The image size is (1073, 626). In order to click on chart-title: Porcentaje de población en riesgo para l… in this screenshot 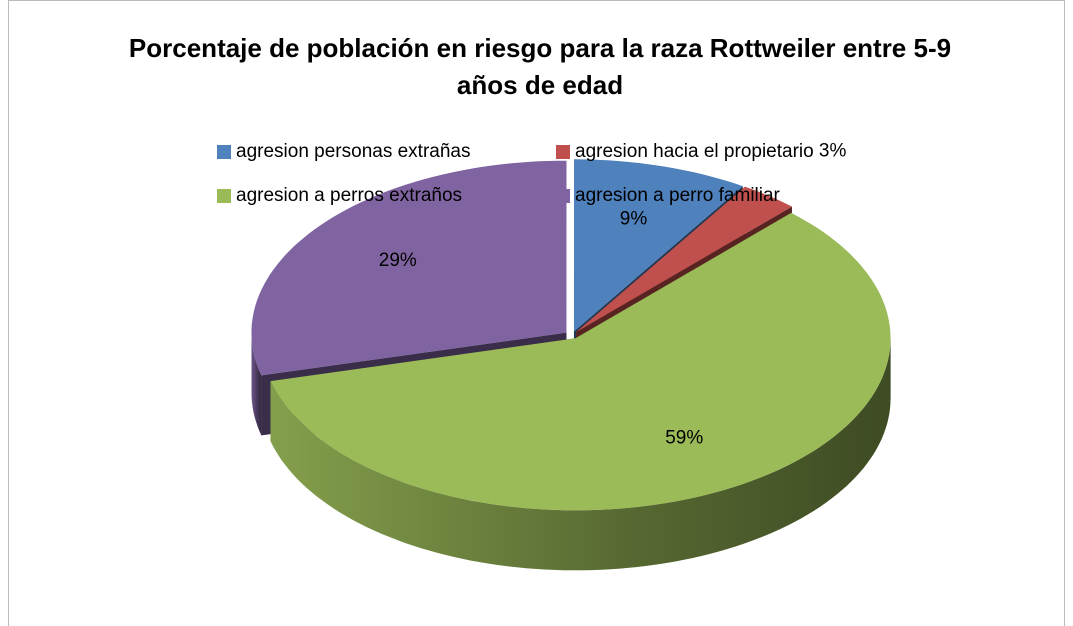, I will do `click(540, 66)`.